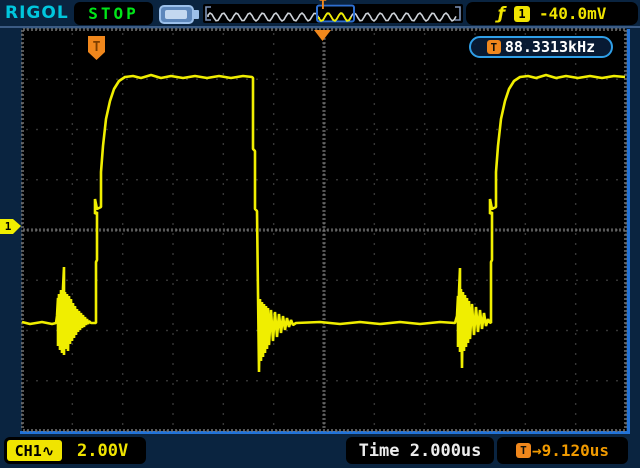 Image resolution: width=640 pixels, height=468 pixels. Describe the element at coordinates (521, 13) in the screenshot. I see `trigger-source-badge: 1` at that location.